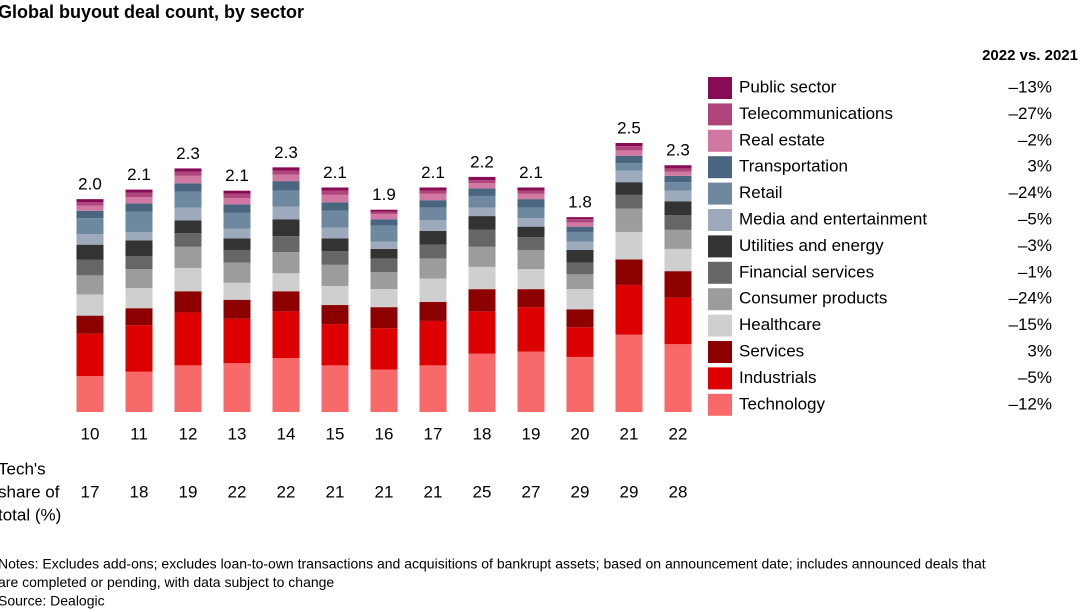  Describe the element at coordinates (760, 192) in the screenshot. I see `legend-label: Retail` at that location.